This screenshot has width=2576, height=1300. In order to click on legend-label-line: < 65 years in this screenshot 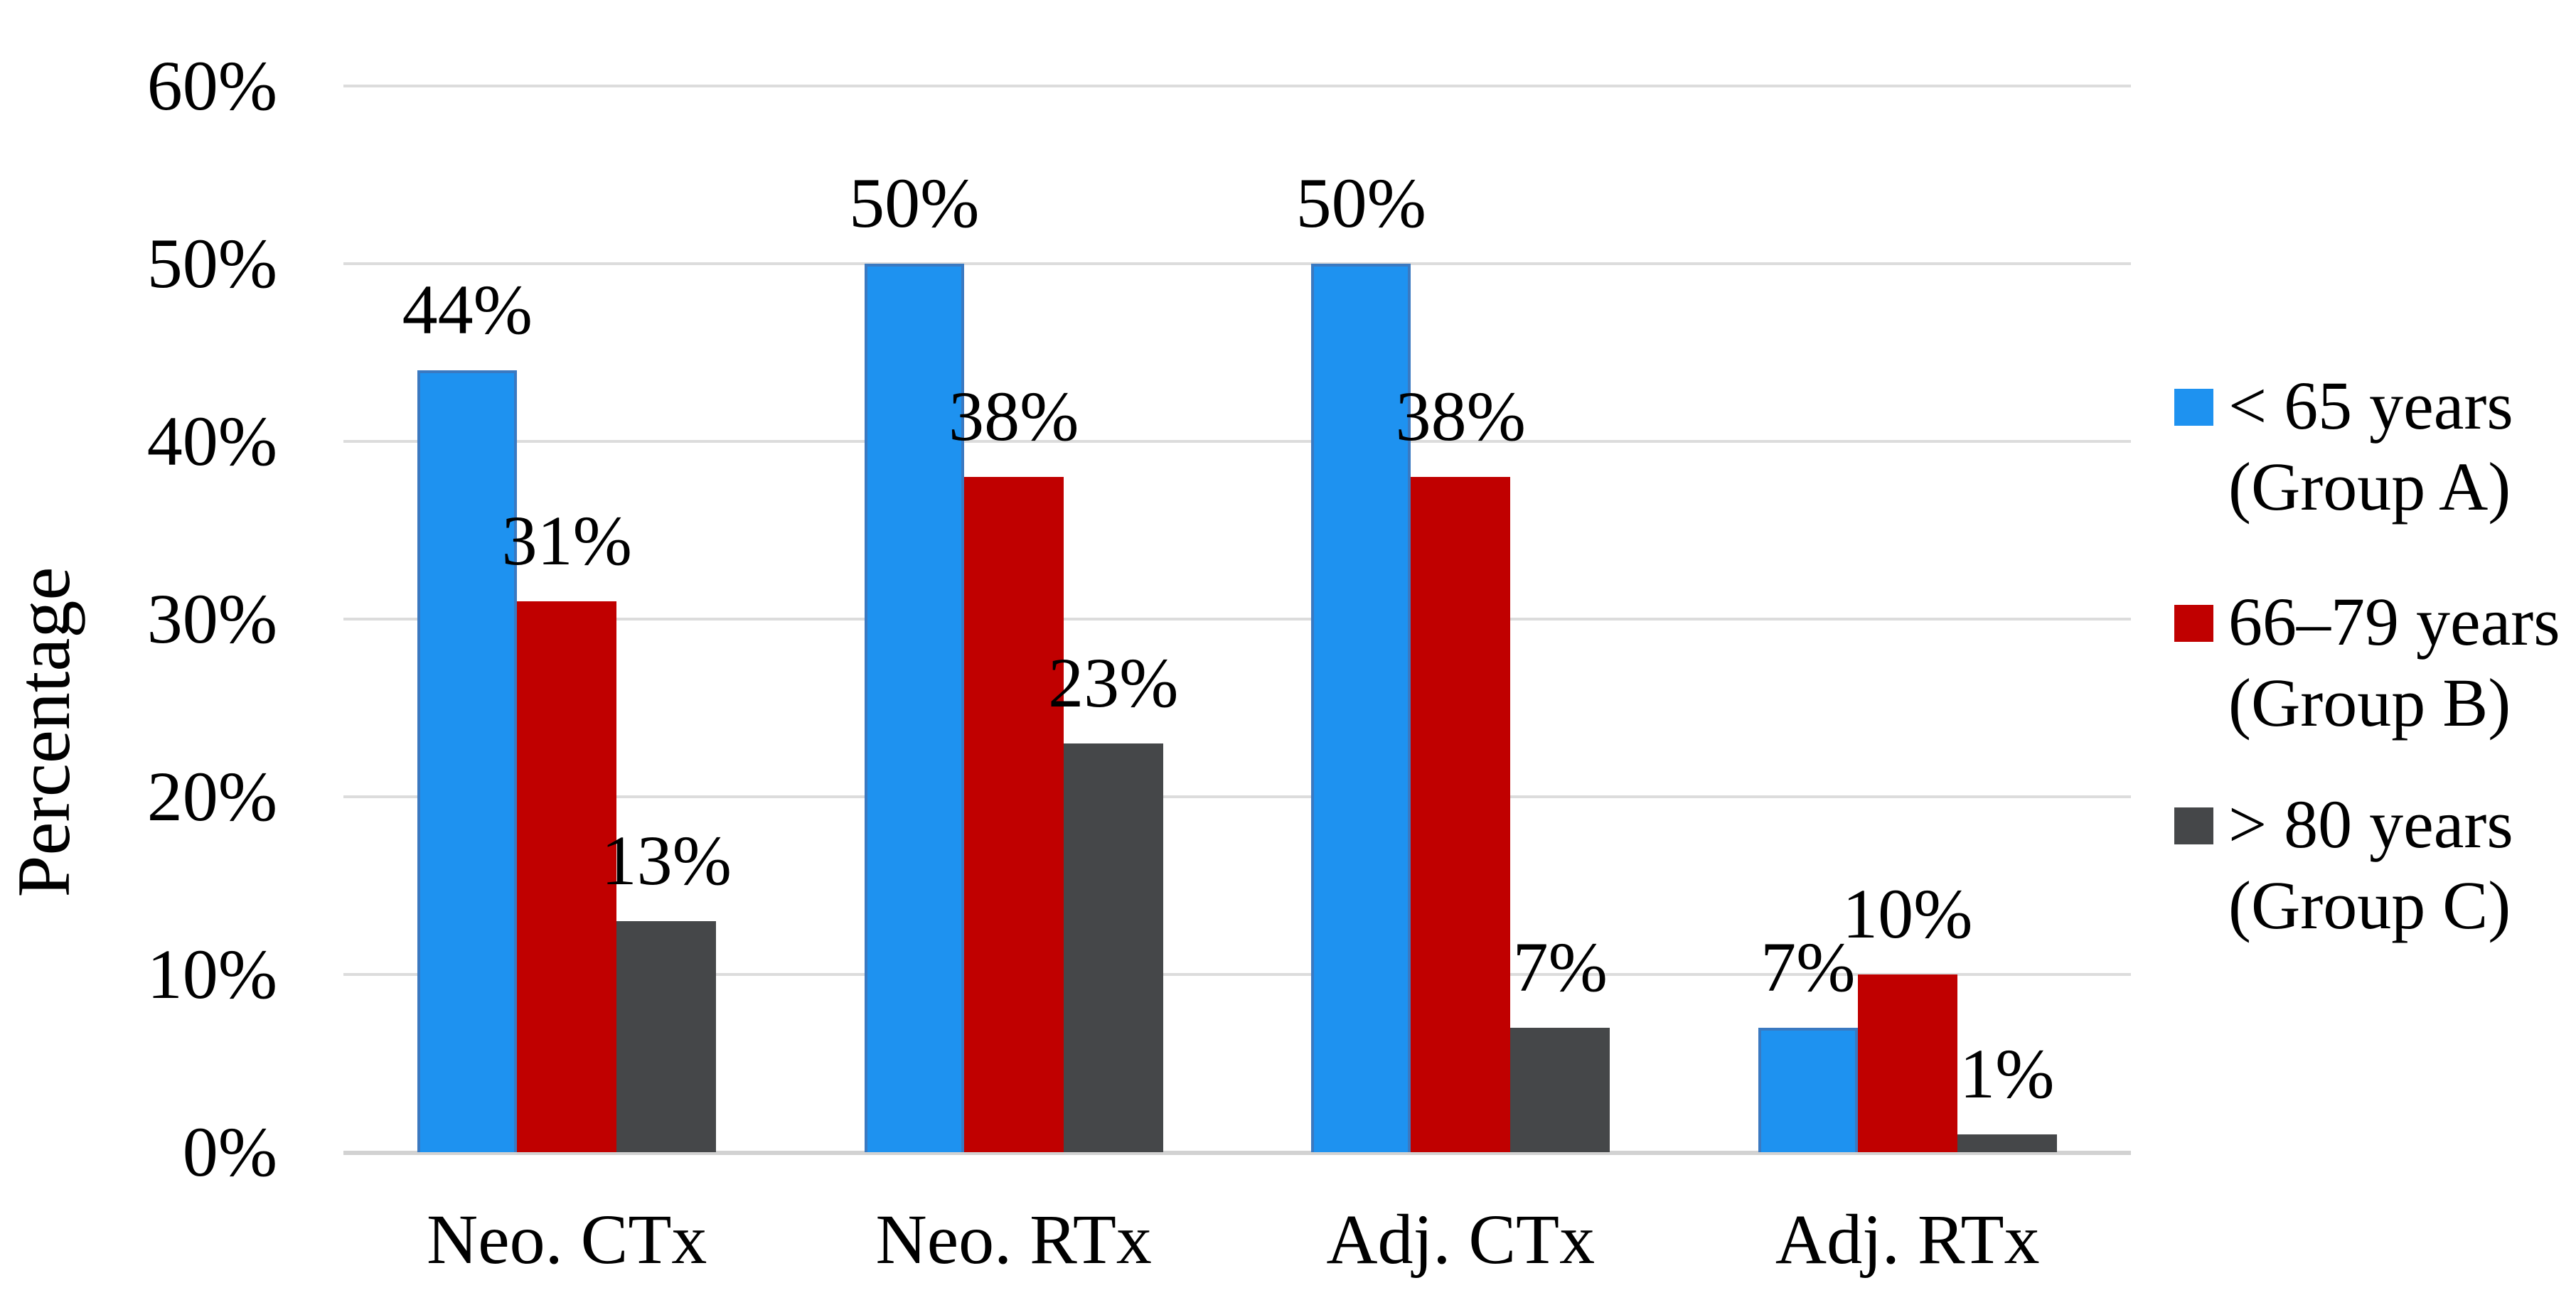, I will do `click(2370, 405)`.